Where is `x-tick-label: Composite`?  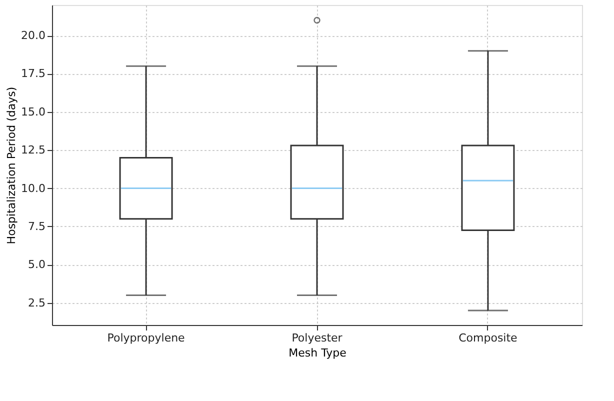
x-tick-label: Composite is located at coordinates (488, 338).